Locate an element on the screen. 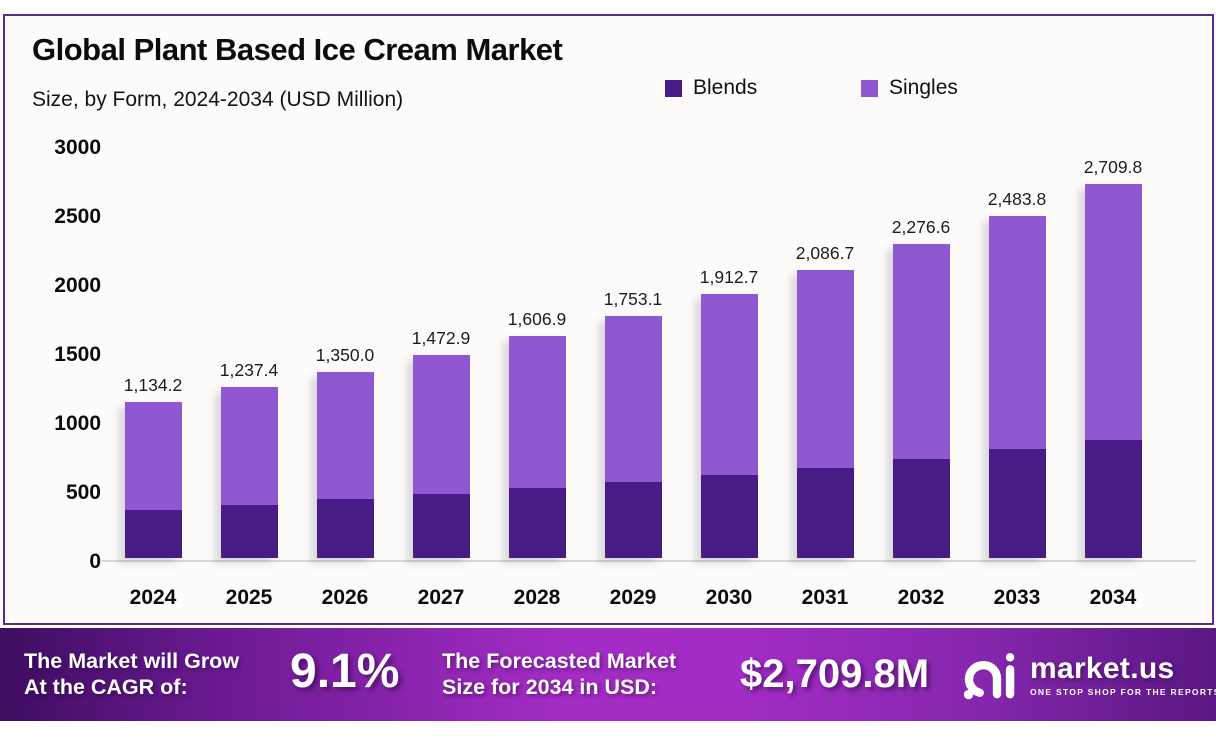 The width and height of the screenshot is (1216, 739). cagr-value: 9.1% is located at coordinates (345, 671).